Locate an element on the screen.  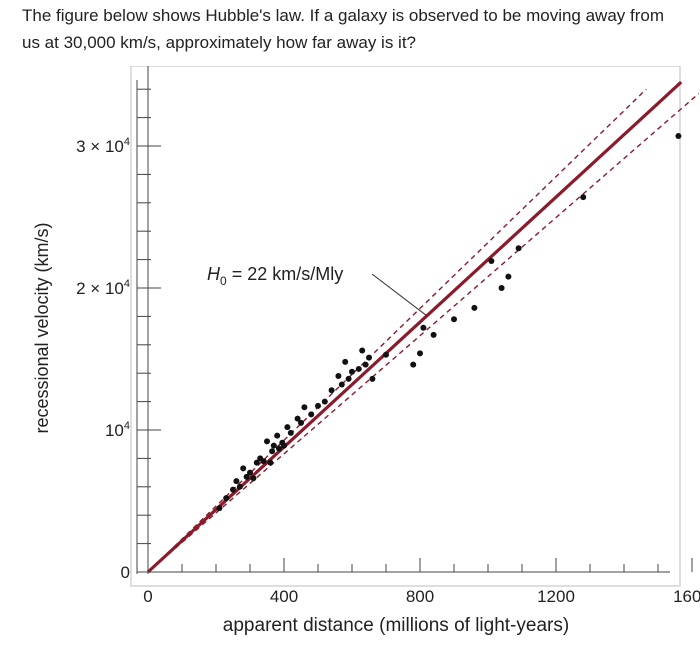
y-tick-label: 104 is located at coordinates (117, 430).